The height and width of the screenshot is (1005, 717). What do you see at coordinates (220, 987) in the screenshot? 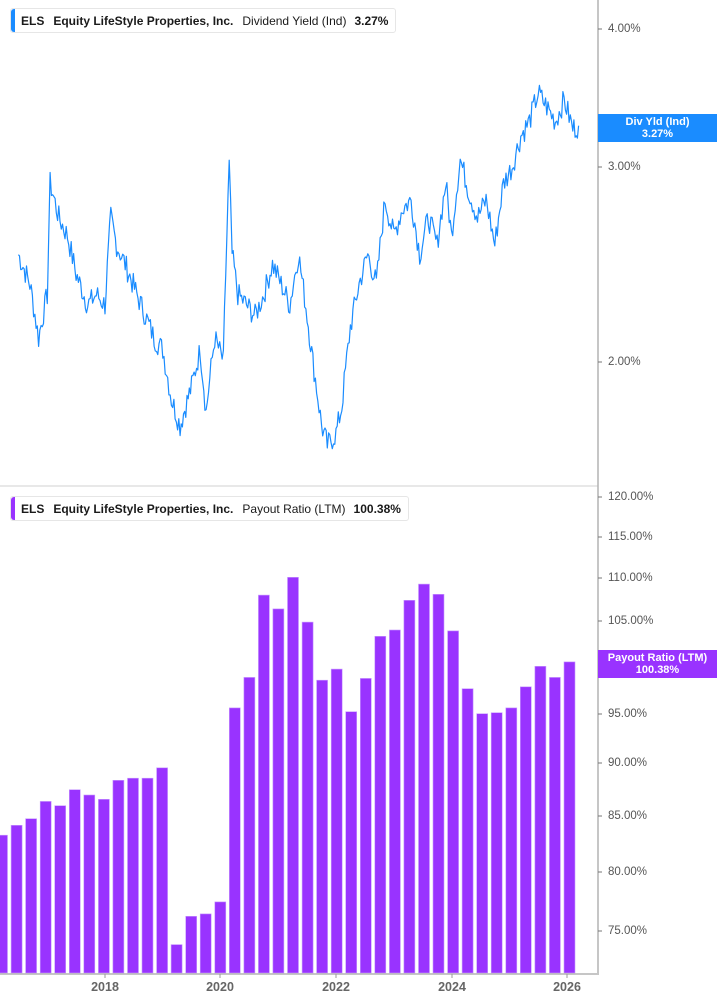
I see `x-tick-label: 2020` at bounding box center [220, 987].